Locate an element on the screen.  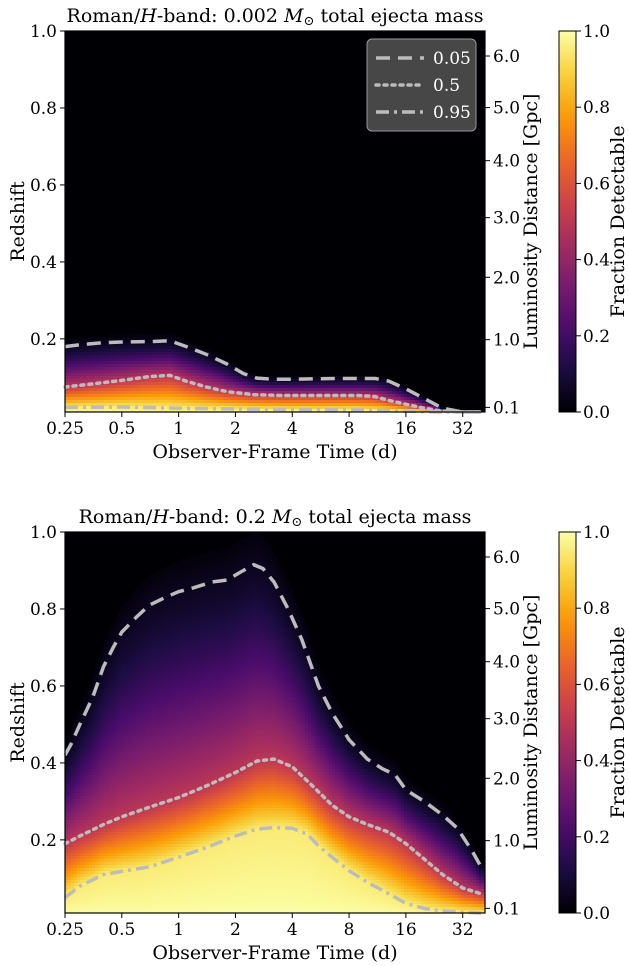
legend-label: 0.5 is located at coordinates (446, 86).